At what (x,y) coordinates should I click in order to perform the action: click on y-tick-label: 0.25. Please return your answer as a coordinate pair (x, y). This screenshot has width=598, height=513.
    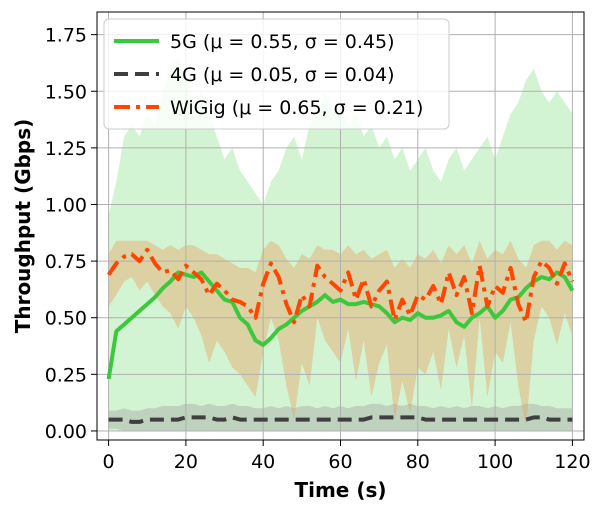
    Looking at the image, I should click on (66, 375).